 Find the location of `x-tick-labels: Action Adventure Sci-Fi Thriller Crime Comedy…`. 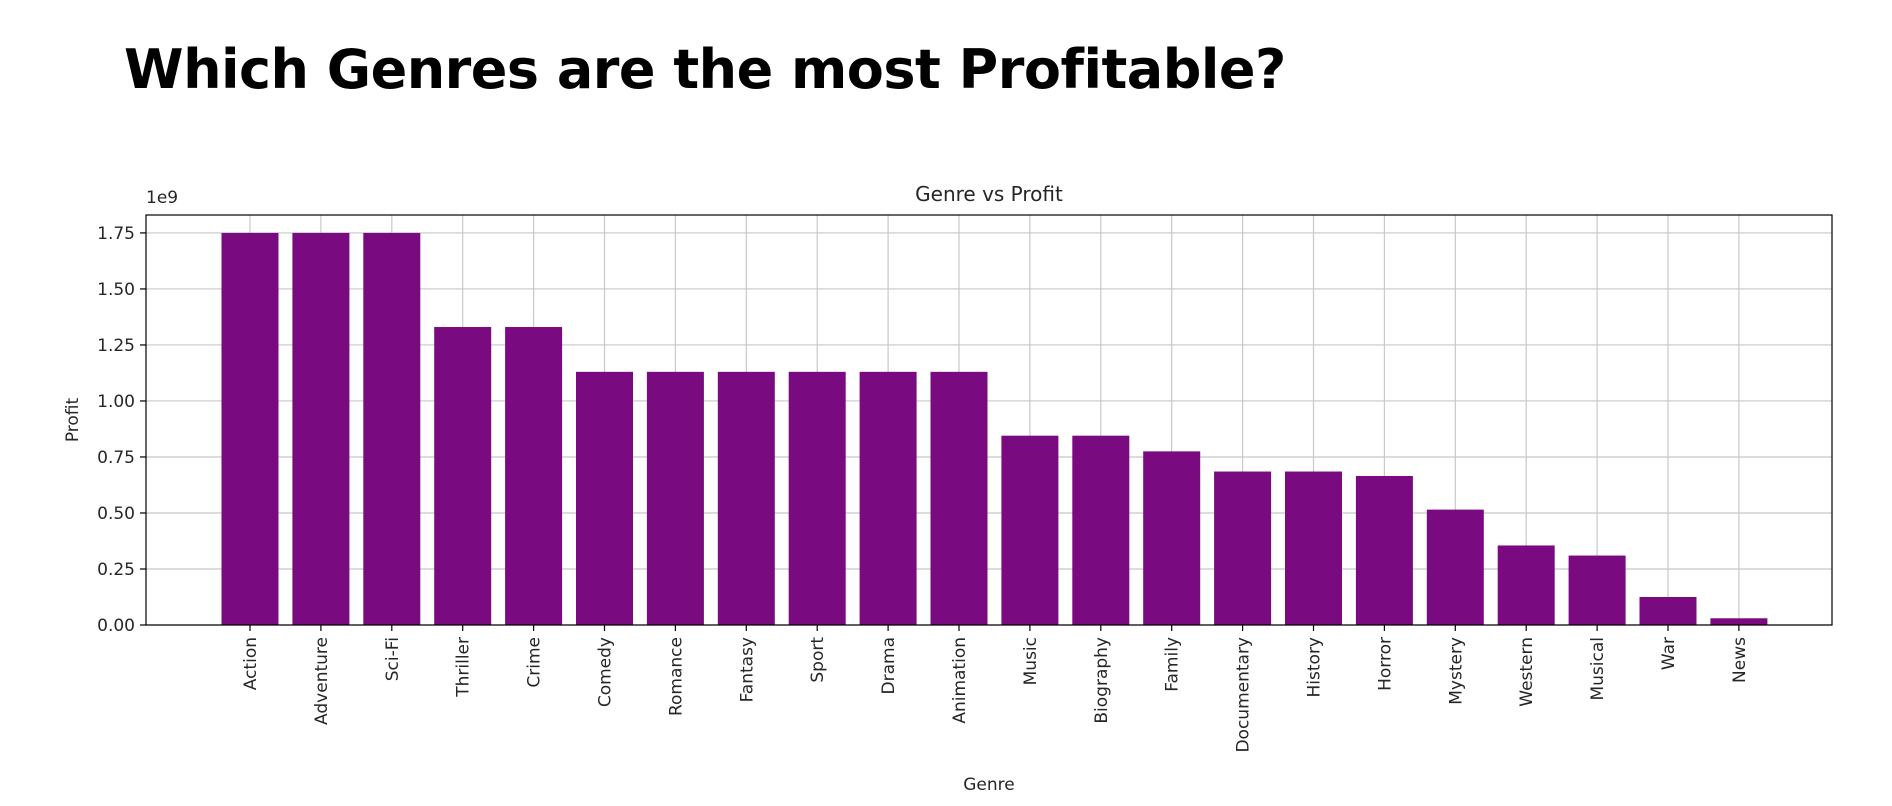

x-tick-labels: Action Adventure Sci-Fi Thriller Crime Comedy… is located at coordinates (995, 695).